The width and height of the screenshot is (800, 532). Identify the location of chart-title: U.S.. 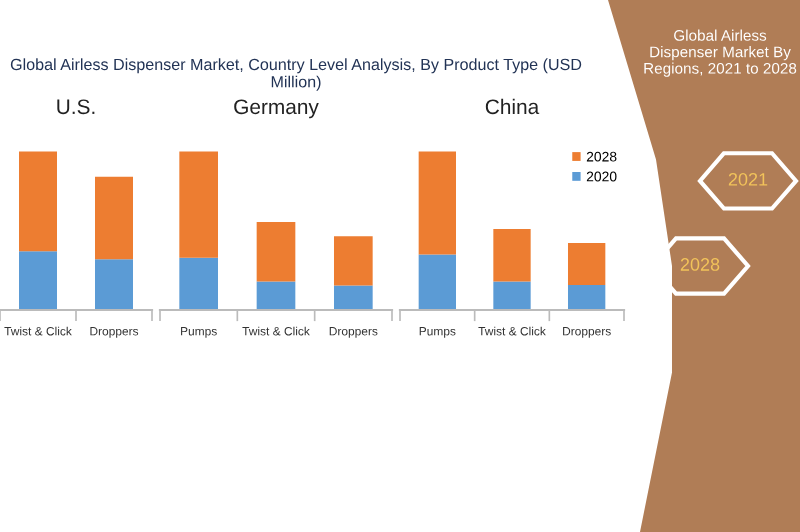
(76, 107).